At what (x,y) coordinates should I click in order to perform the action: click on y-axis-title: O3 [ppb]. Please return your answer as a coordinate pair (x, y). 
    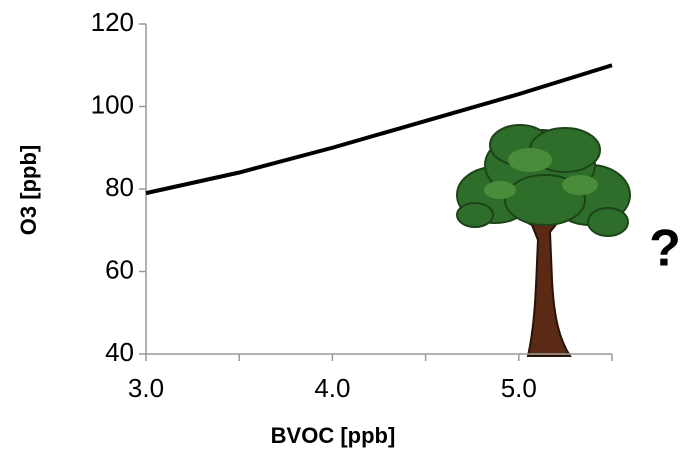
    Looking at the image, I should click on (28, 190).